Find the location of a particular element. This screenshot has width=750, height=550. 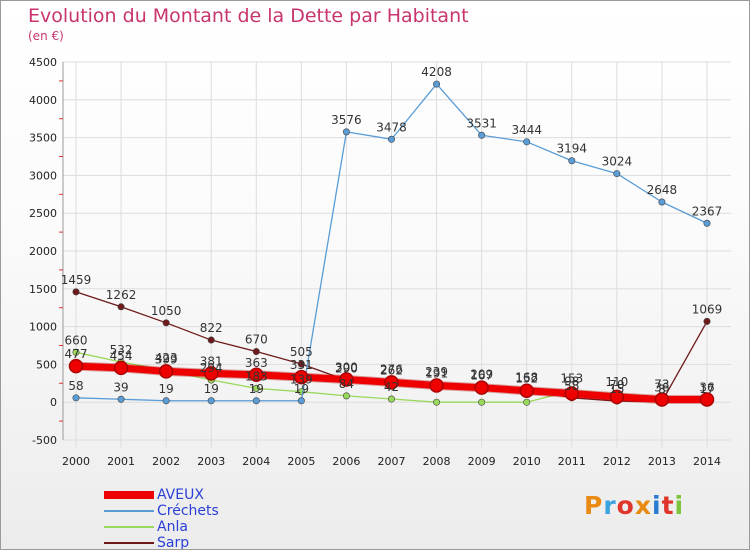

data-label-anla: 110 is located at coordinates (616, 382).